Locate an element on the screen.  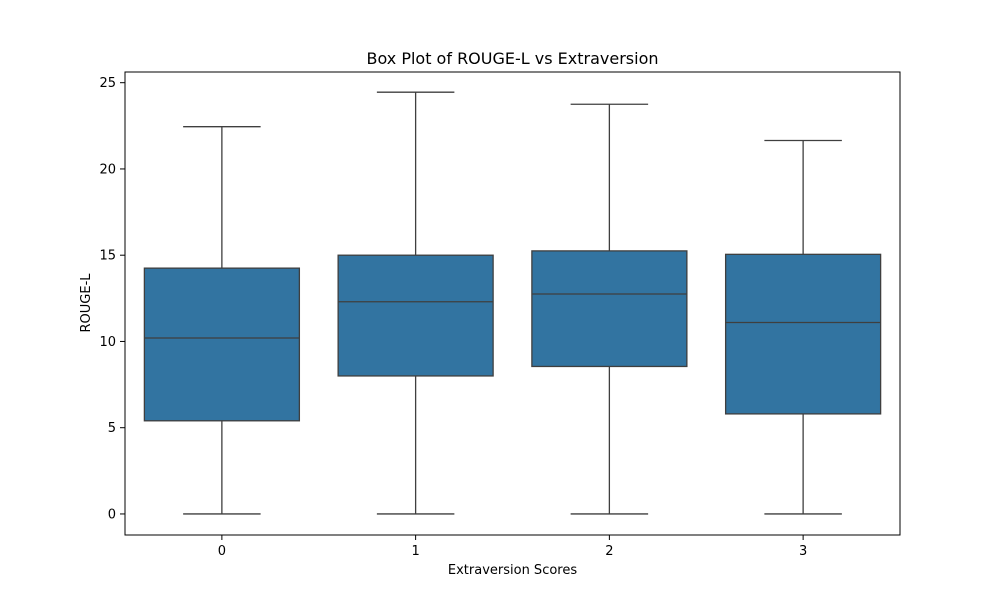
x-tick-label: 2 is located at coordinates (609, 551).